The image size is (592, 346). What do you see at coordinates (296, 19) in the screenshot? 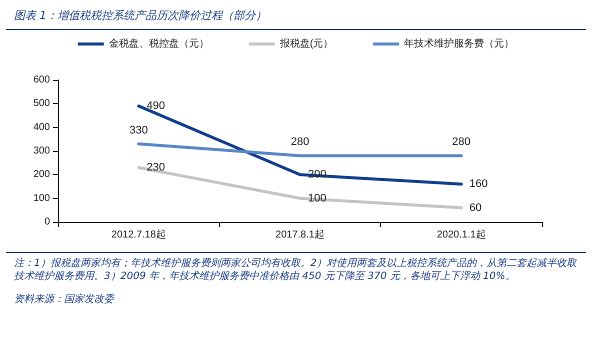
I see `chart-title: 图表 1：增值税税控系统产品历次降价过程（部分）` at bounding box center [296, 19].